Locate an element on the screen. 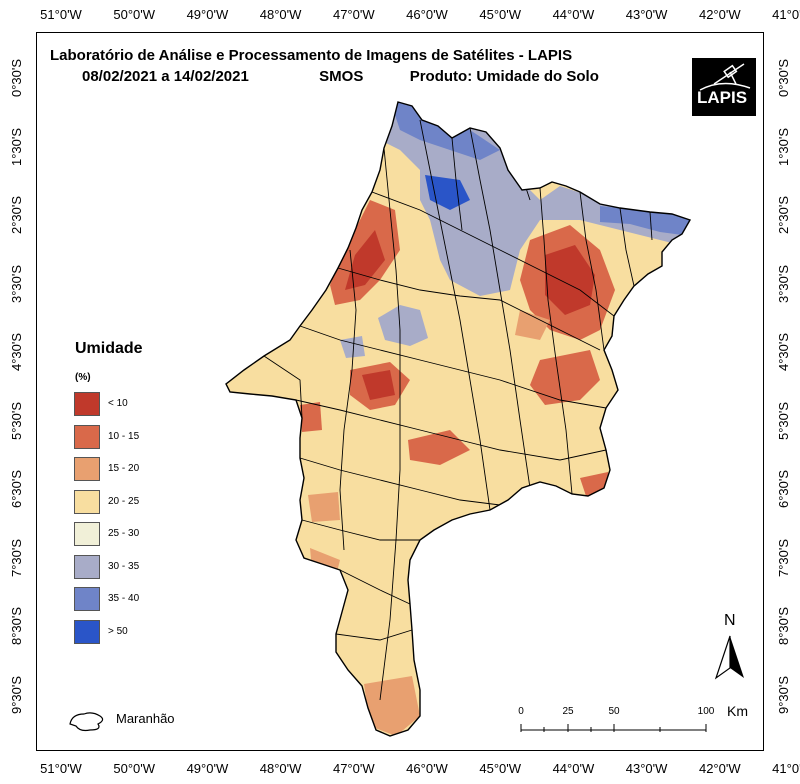 Image resolution: width=800 pixels, height=784 pixels. scale-label-50: 50 is located at coordinates (614, 711).